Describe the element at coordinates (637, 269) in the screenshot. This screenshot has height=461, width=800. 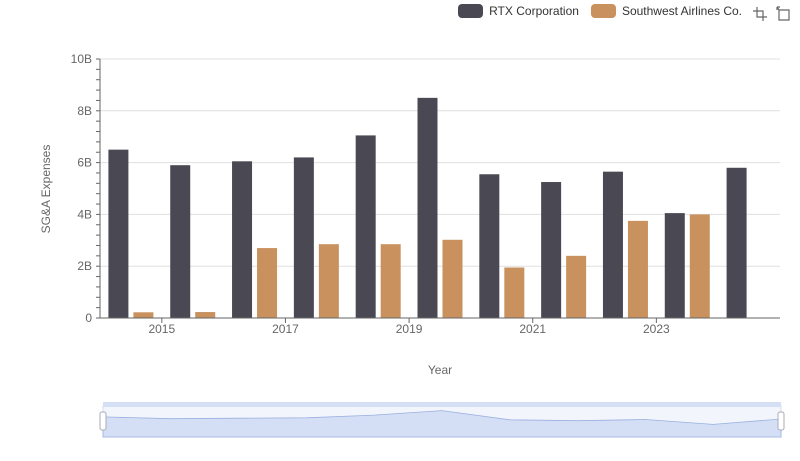
I see `bar-southwest-2022` at that location.